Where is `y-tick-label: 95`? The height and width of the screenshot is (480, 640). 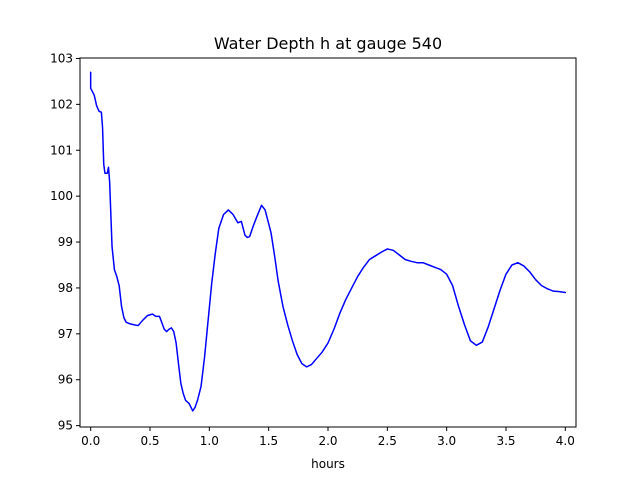 y-tick-label: 95 is located at coordinates (65, 426).